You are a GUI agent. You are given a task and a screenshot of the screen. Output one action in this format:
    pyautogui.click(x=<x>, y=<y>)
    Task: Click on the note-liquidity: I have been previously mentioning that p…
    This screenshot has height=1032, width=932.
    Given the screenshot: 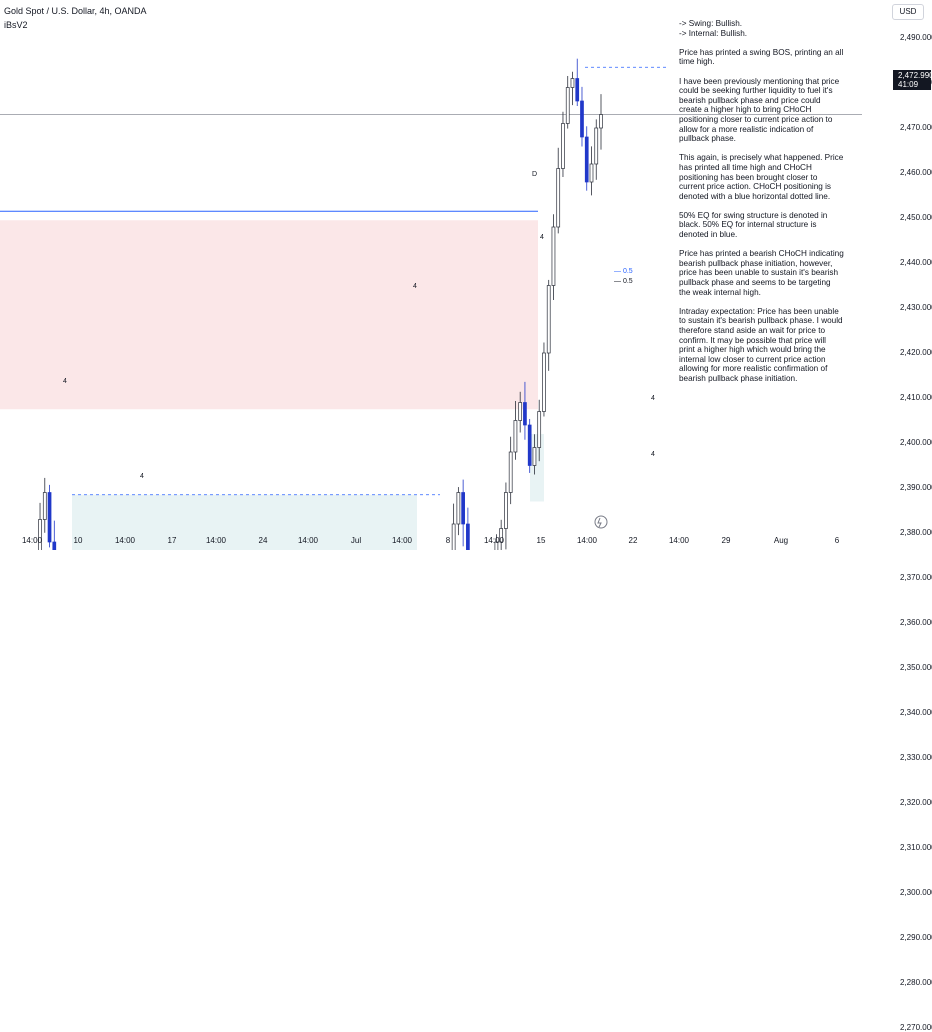 What is the action you would take?
    pyautogui.click(x=759, y=110)
    